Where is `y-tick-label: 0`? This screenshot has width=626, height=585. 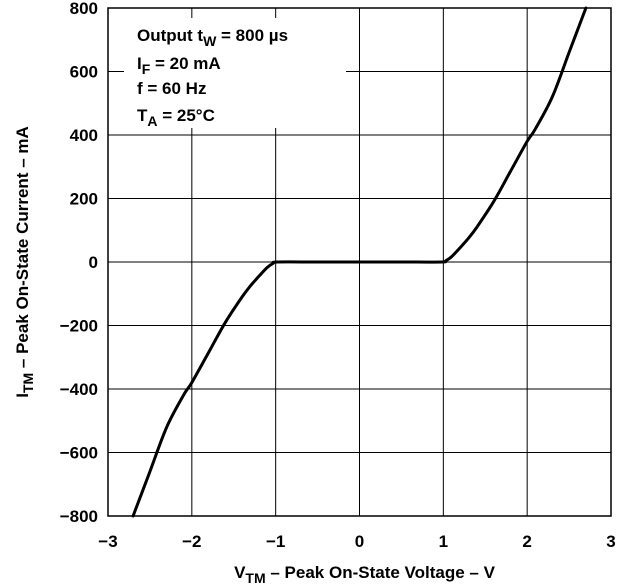 y-tick-label: 0 is located at coordinates (93, 262).